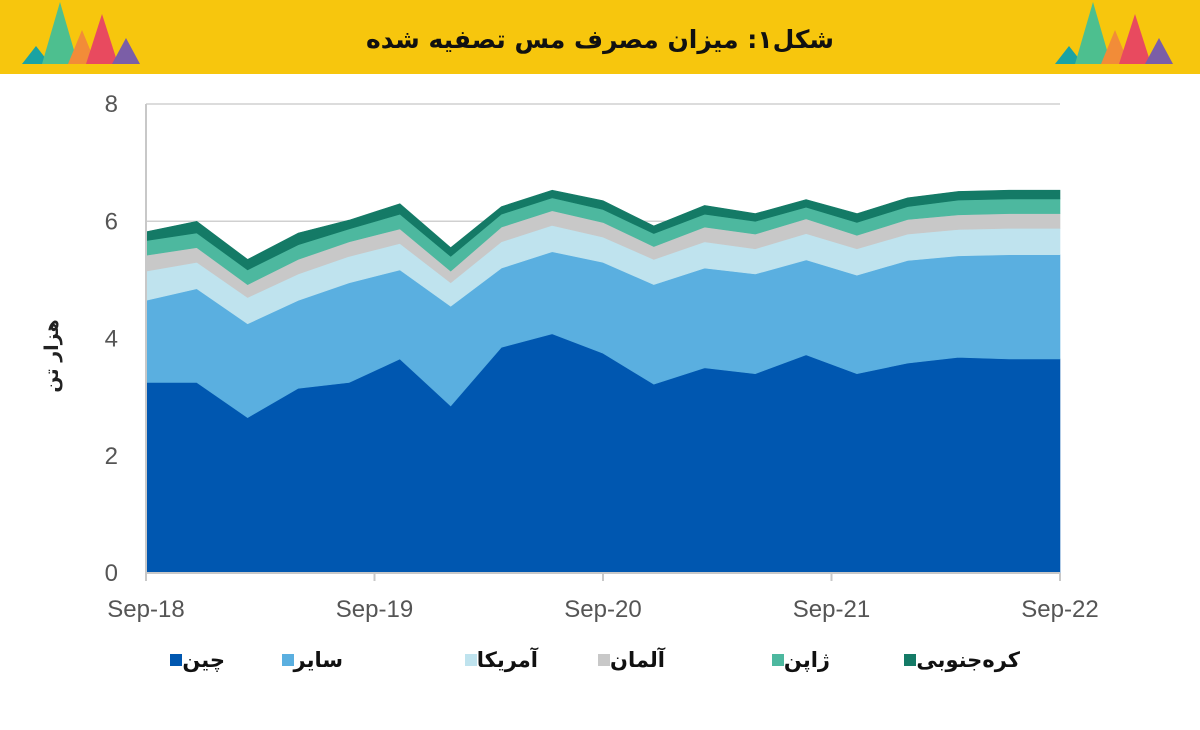 Image resolution: width=1200 pixels, height=730 pixels. I want to click on x-tick-label: Sep-19, so click(374, 609).